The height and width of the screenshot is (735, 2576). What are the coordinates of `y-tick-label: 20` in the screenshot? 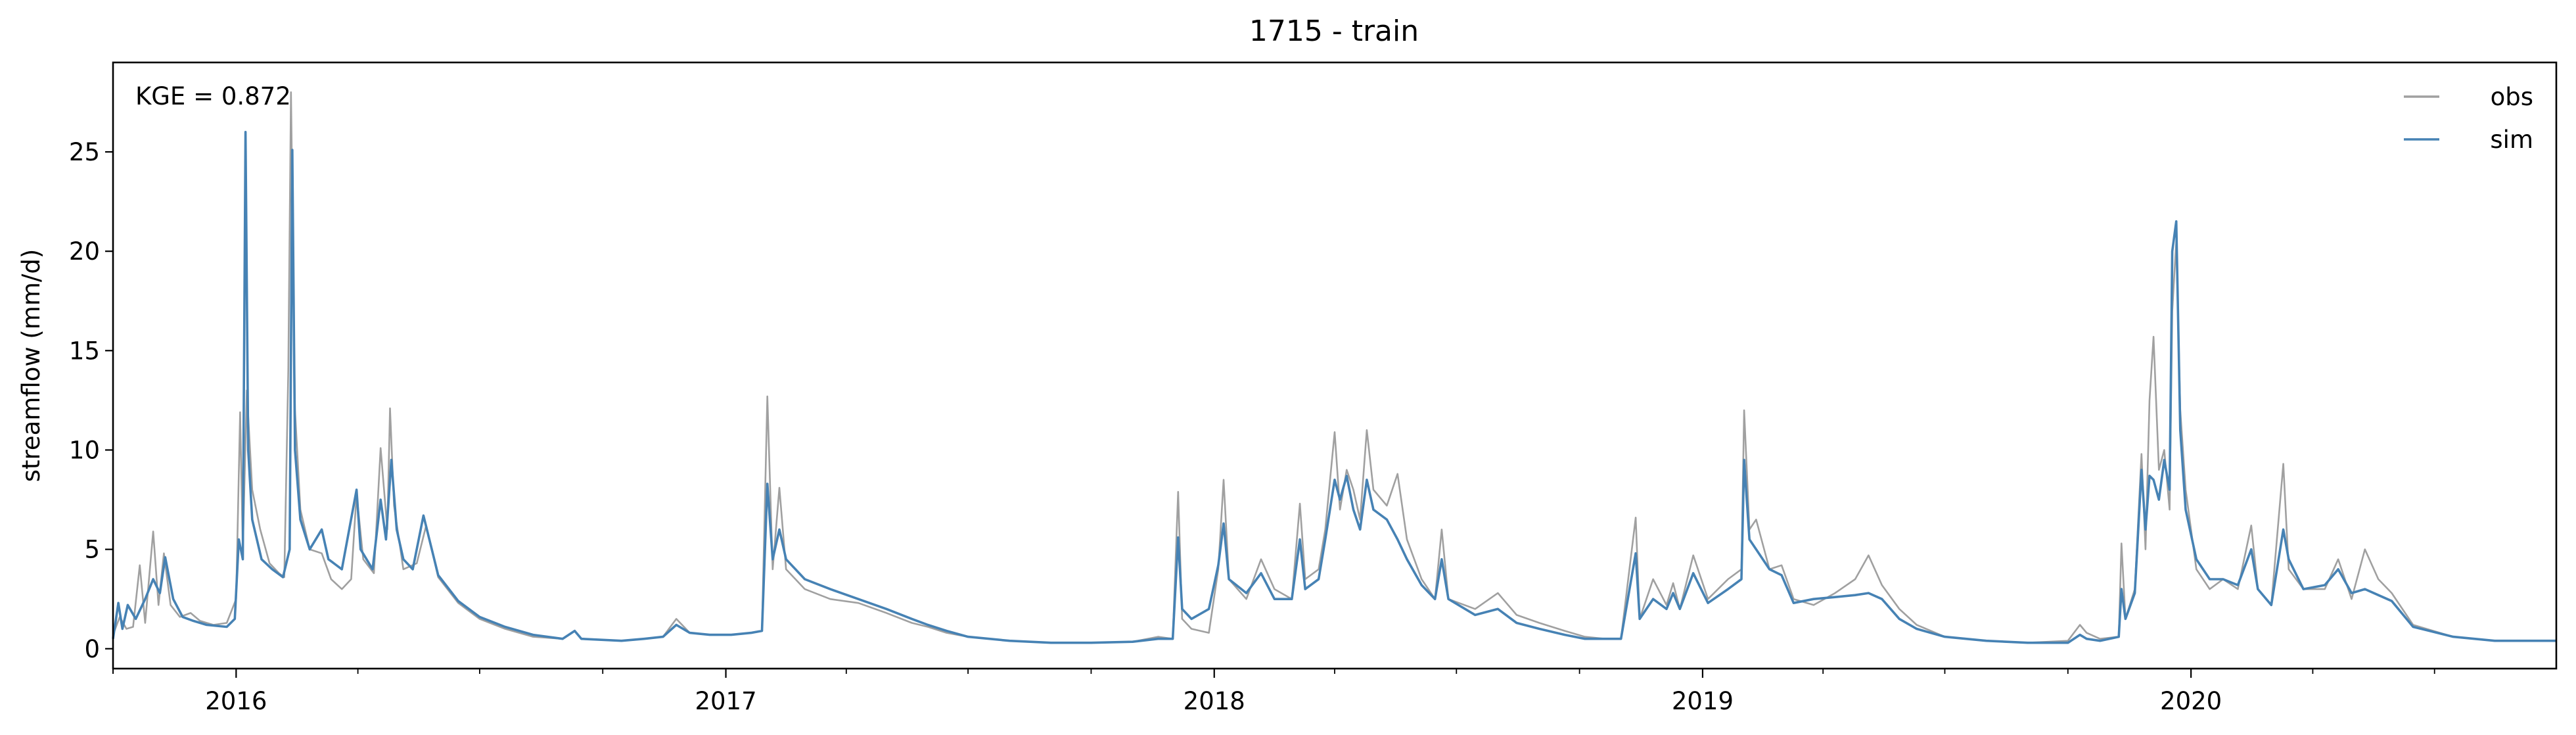 It's located at (84, 251).